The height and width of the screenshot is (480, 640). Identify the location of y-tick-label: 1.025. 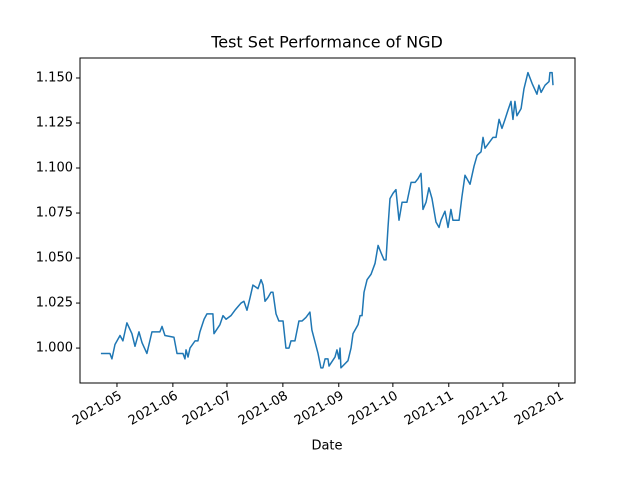
(54, 303).